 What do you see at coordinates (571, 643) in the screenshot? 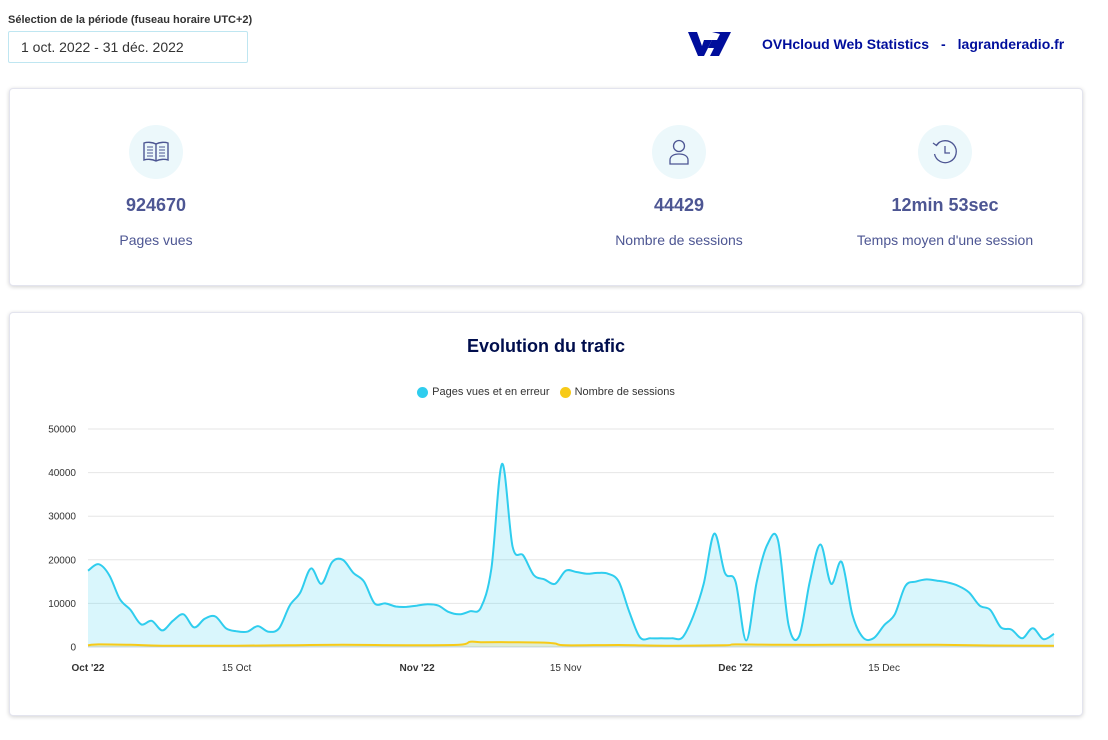
I see `sessions-series-line` at bounding box center [571, 643].